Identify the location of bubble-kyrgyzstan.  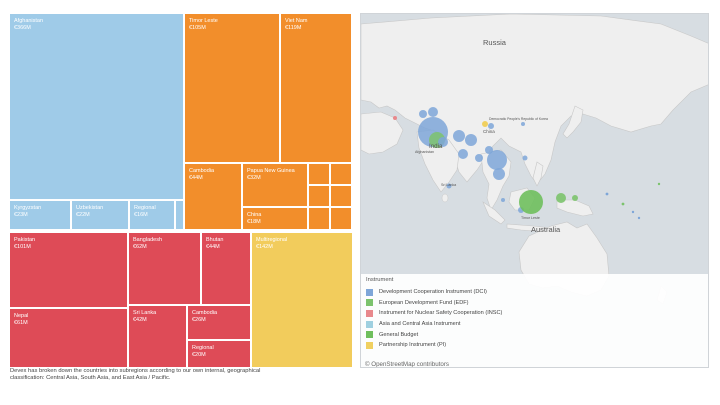
(433, 112).